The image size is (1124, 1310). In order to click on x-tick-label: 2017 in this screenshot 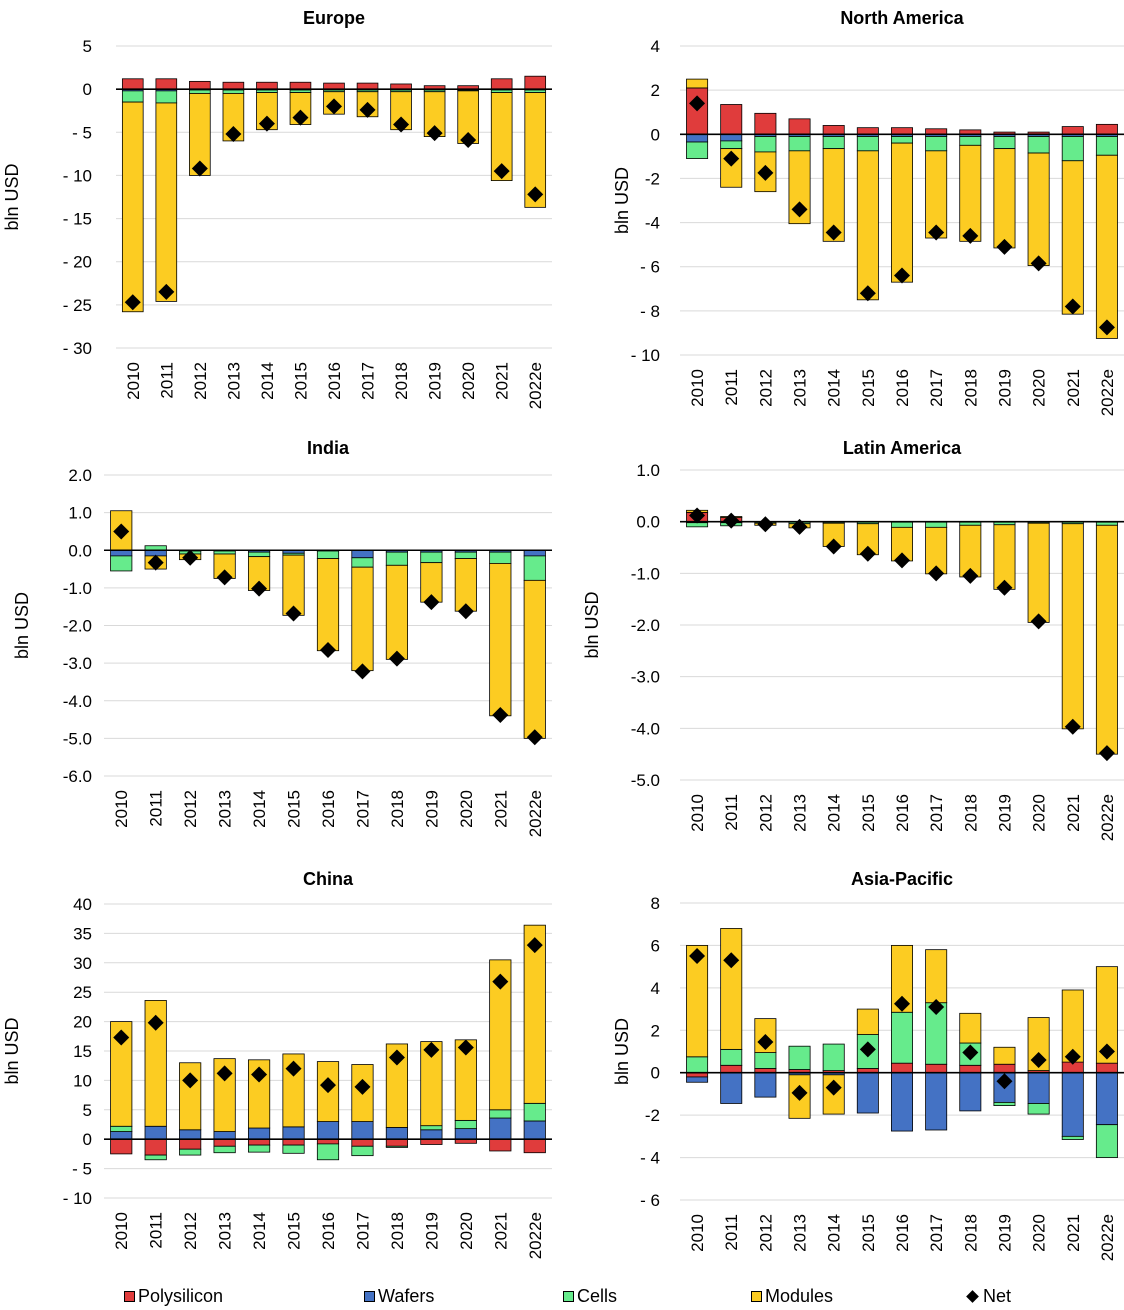, I will do `click(936, 813)`.